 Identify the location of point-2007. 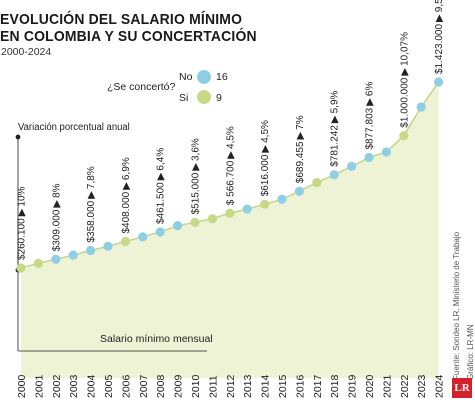
(143, 237).